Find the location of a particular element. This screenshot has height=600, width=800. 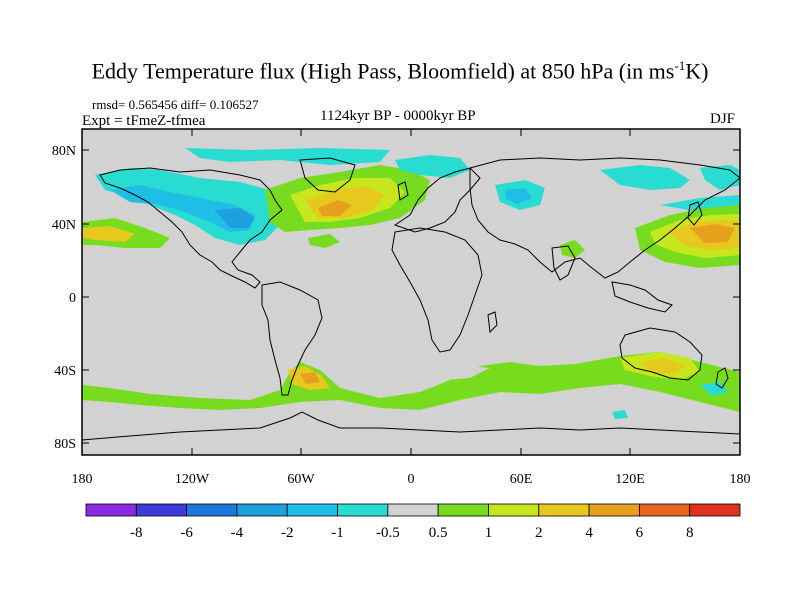

southern-ocean-green is located at coordinates (411, 382).